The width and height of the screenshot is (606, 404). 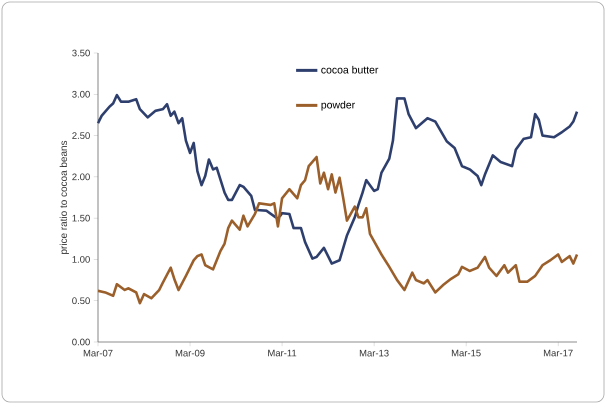 I want to click on y-axis-title: price ratio to cocoa beans, so click(x=64, y=197).